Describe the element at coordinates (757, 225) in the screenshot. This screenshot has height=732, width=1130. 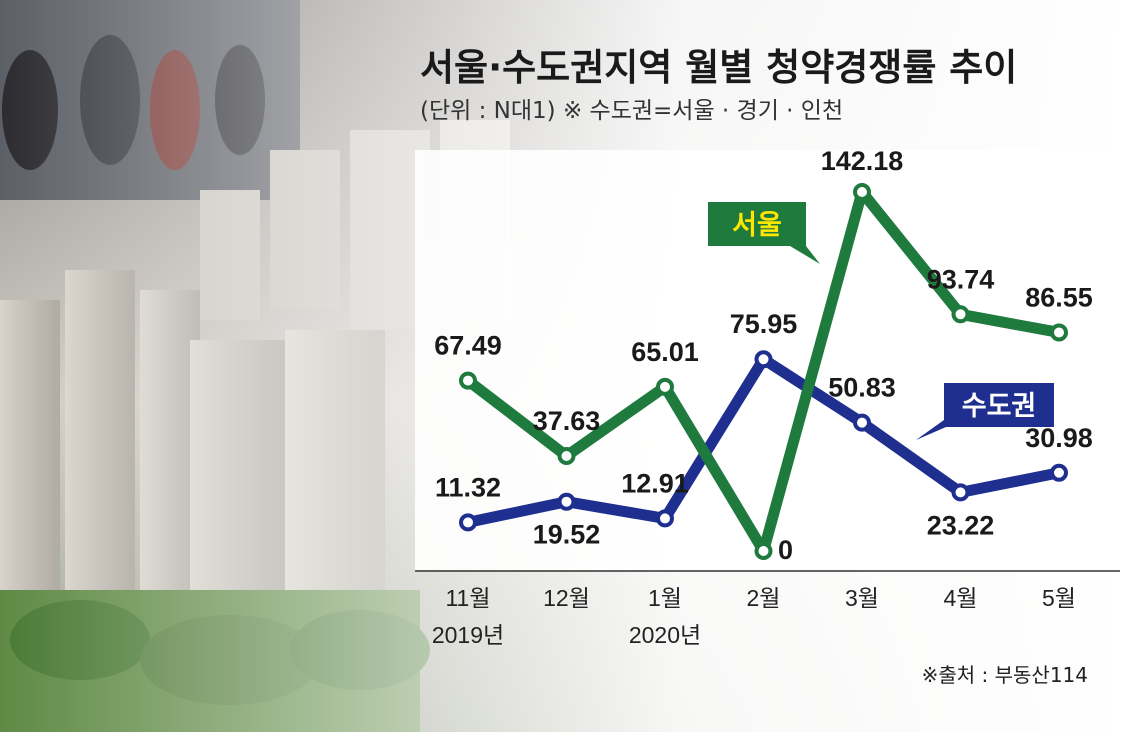
I see `legend-seoul-label: 서울` at that location.